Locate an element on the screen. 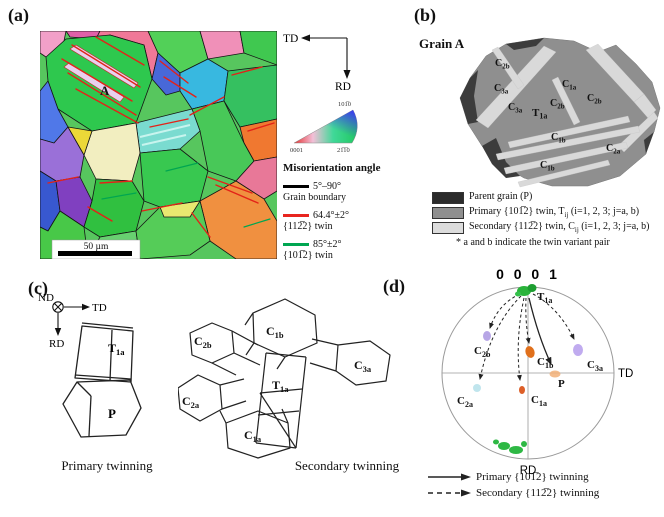  pole-figure: 0 0 0 1 TD RD is located at coordinates (537, 371).